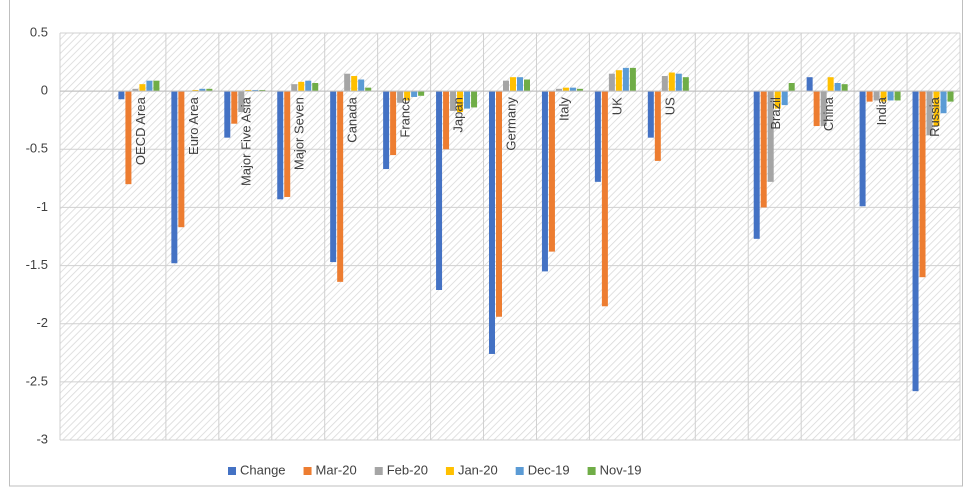 The height and width of the screenshot is (487, 964). I want to click on legend-label: Change, so click(263, 469).